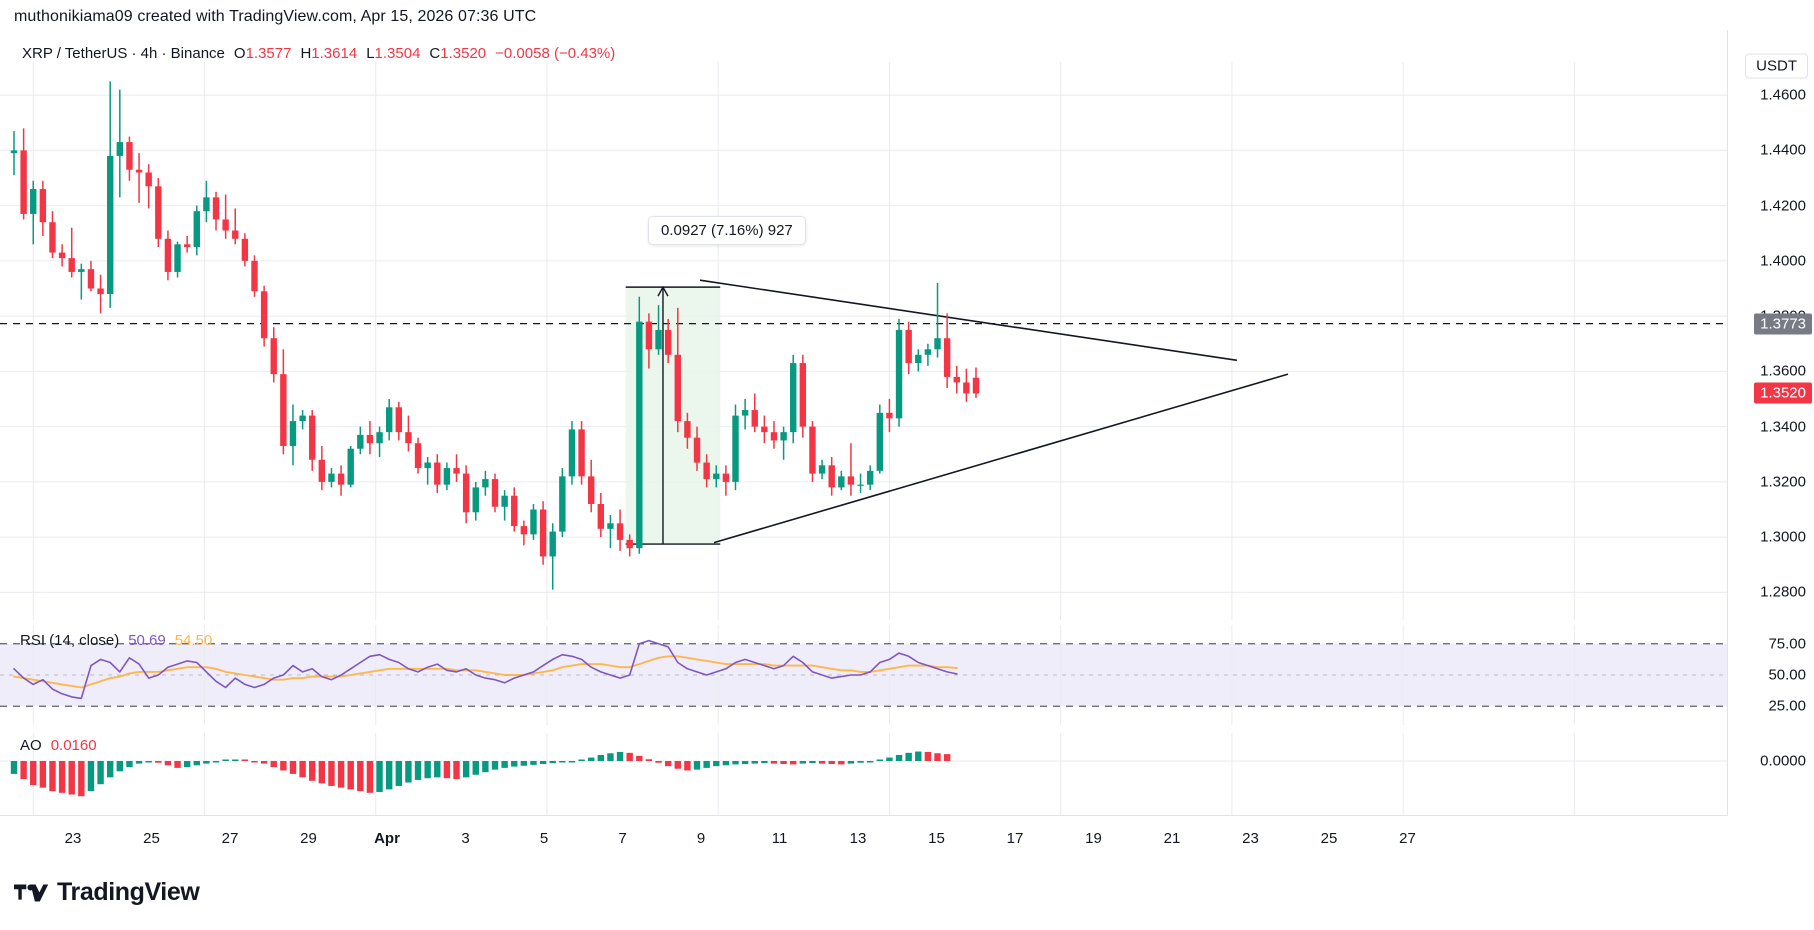 Image resolution: width=1814 pixels, height=930 pixels. Describe the element at coordinates (268, 53) in the screenshot. I see `open-value: 1.3577` at that location.